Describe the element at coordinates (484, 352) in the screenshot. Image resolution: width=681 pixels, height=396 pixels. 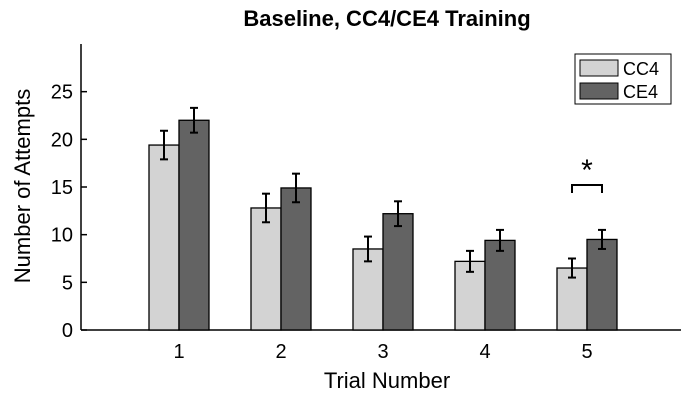
I see `x-tick-label: 4` at that location.